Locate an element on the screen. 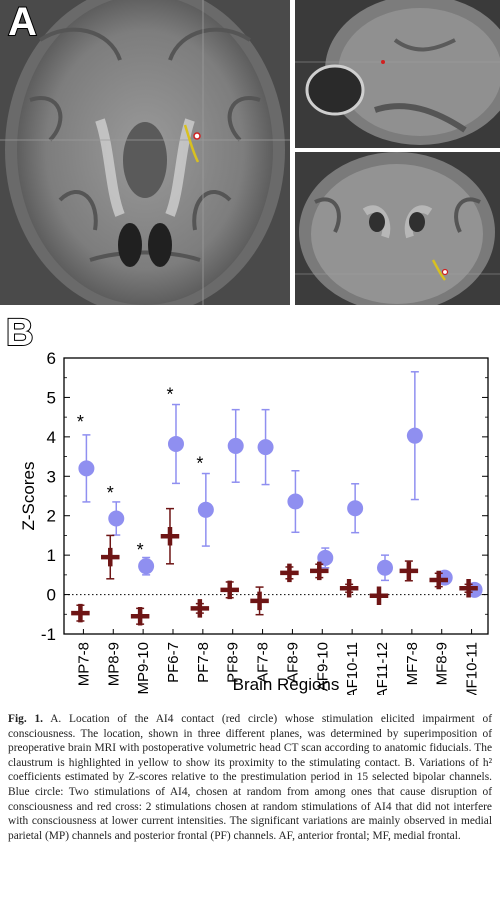 The width and height of the screenshot is (500, 907). x-tick-label: AF10-11 is located at coordinates (352, 668).